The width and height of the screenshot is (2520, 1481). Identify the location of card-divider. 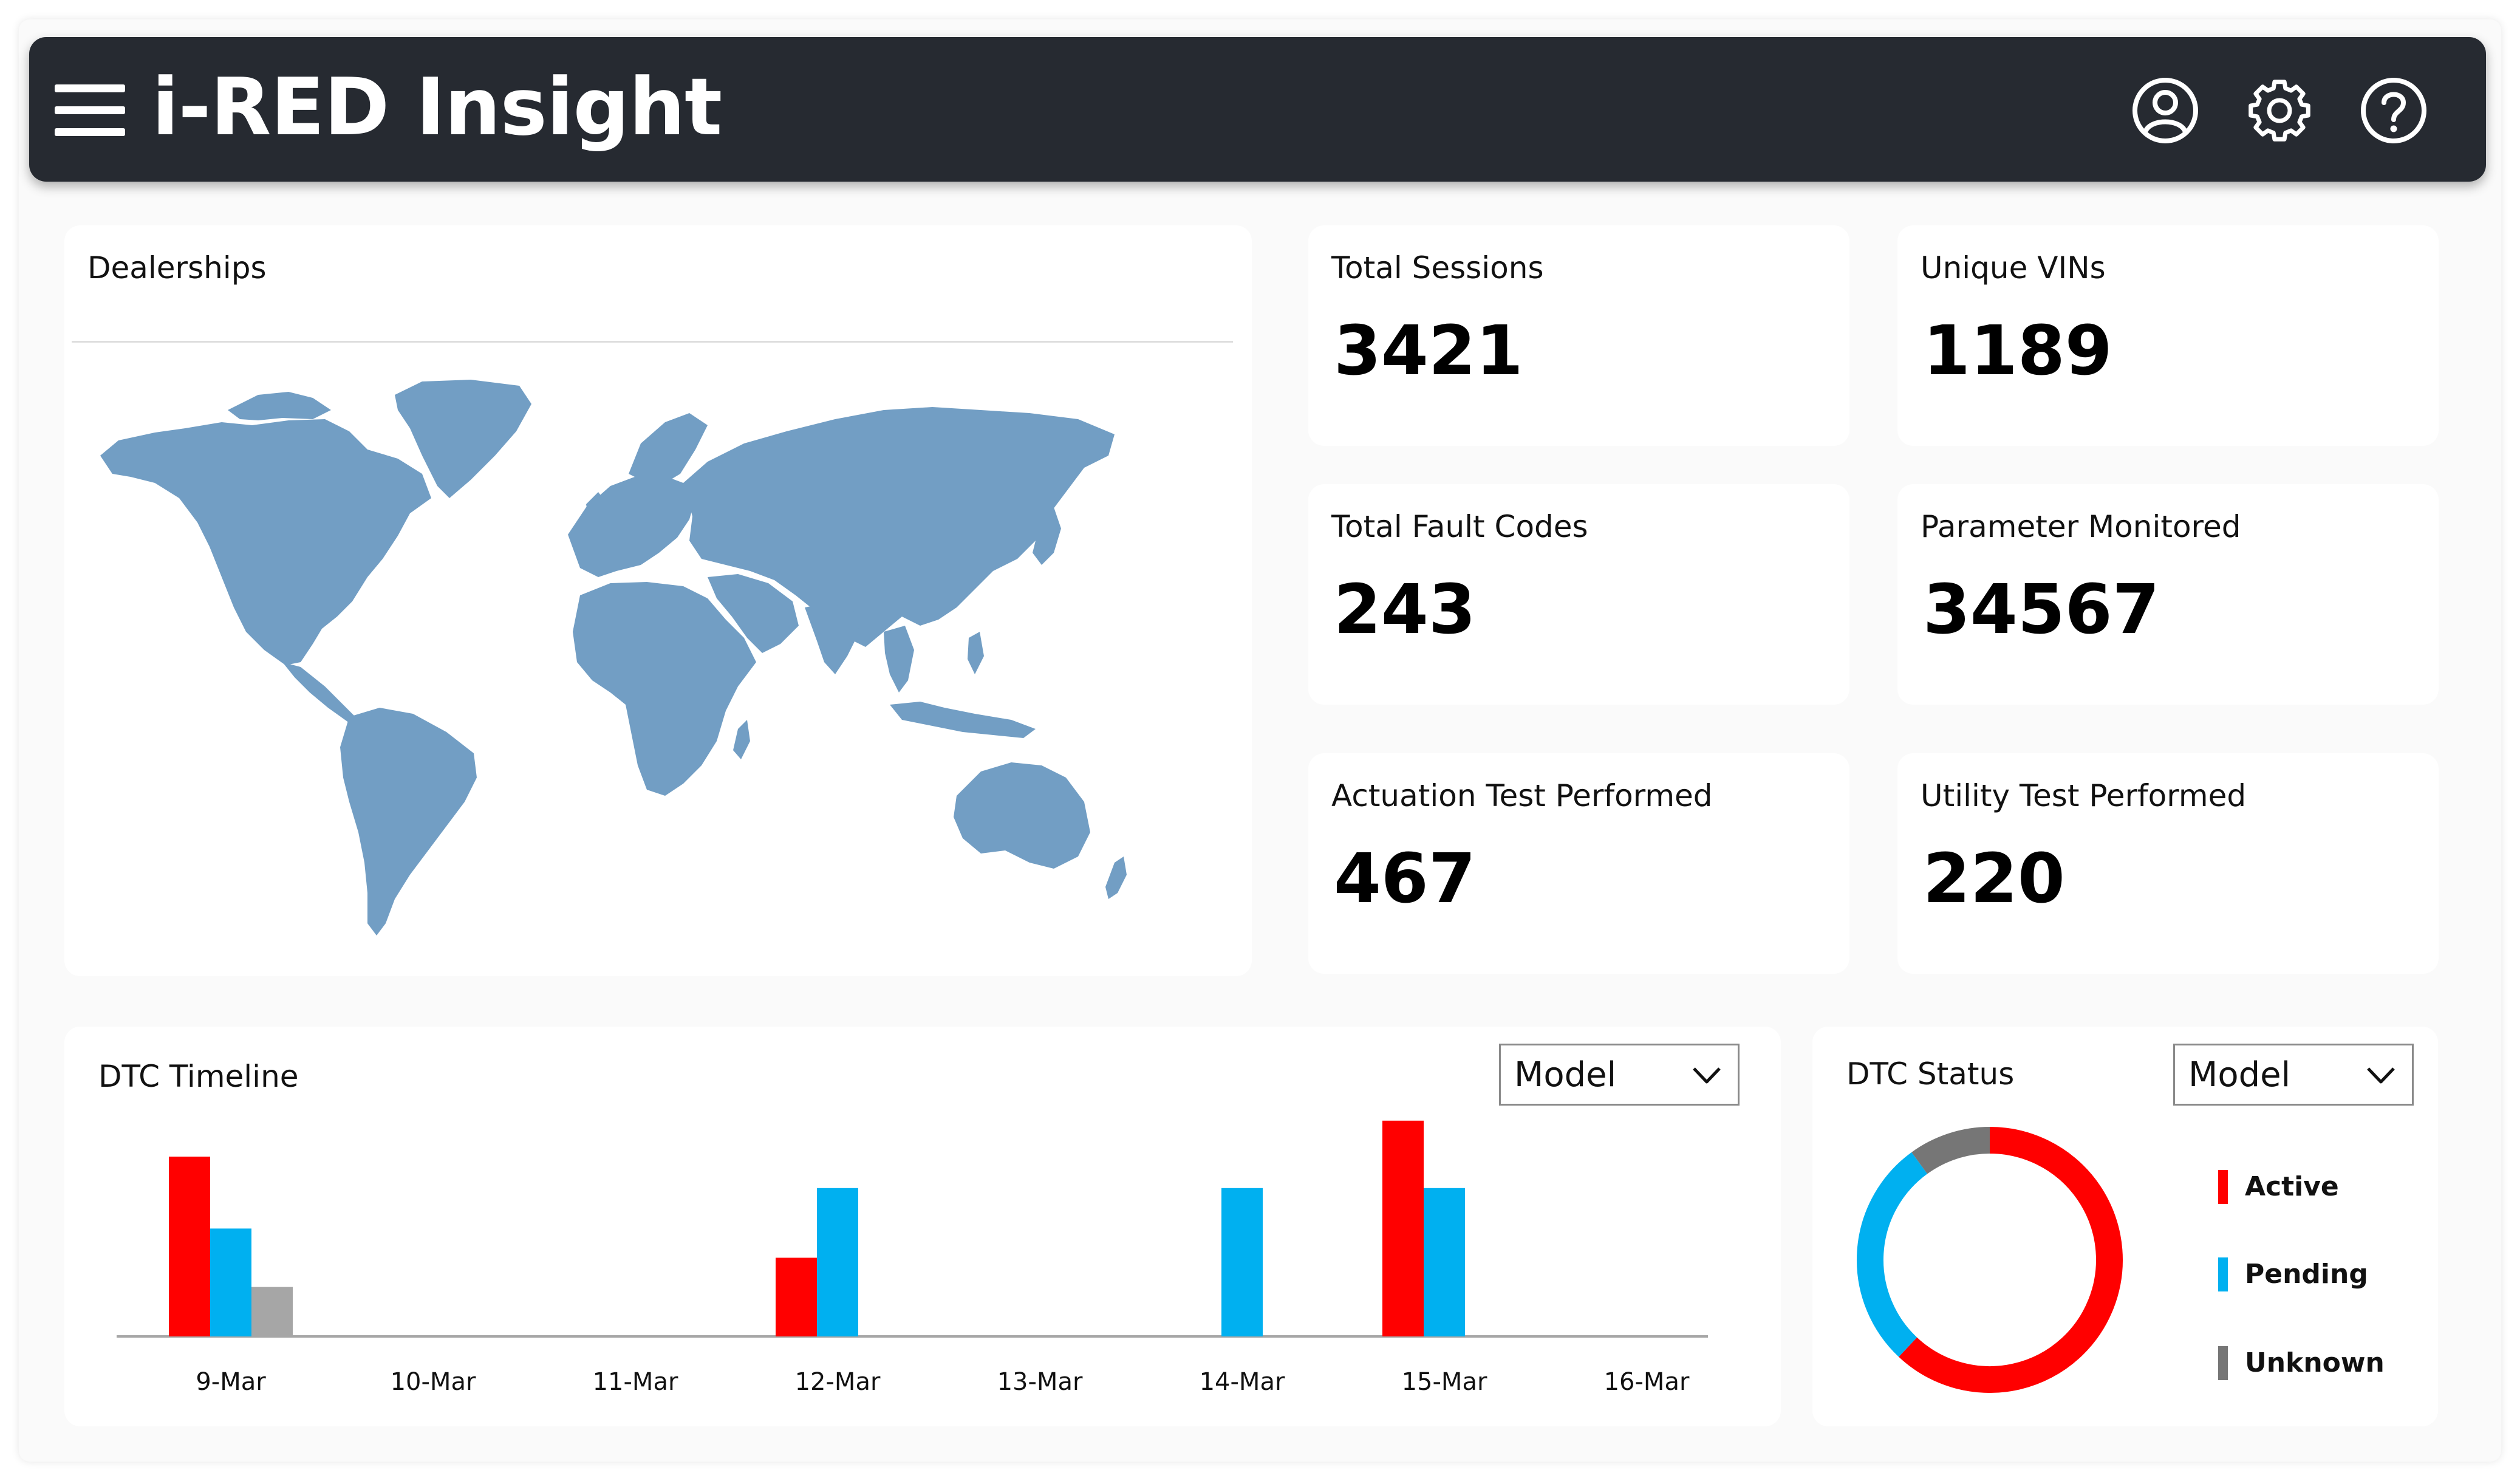
(652, 342).